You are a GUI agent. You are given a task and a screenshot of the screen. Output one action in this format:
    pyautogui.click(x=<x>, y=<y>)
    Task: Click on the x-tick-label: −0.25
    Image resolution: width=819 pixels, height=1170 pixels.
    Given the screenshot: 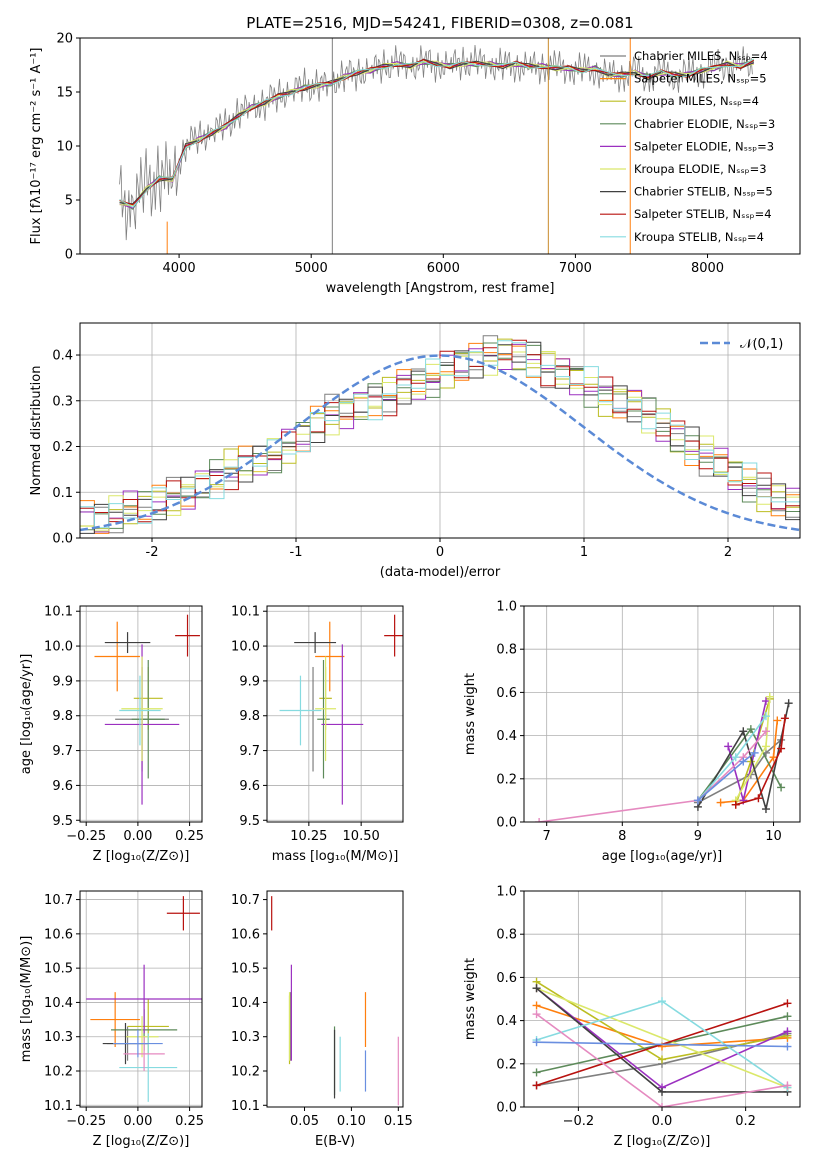 What is the action you would take?
    pyautogui.click(x=86, y=836)
    